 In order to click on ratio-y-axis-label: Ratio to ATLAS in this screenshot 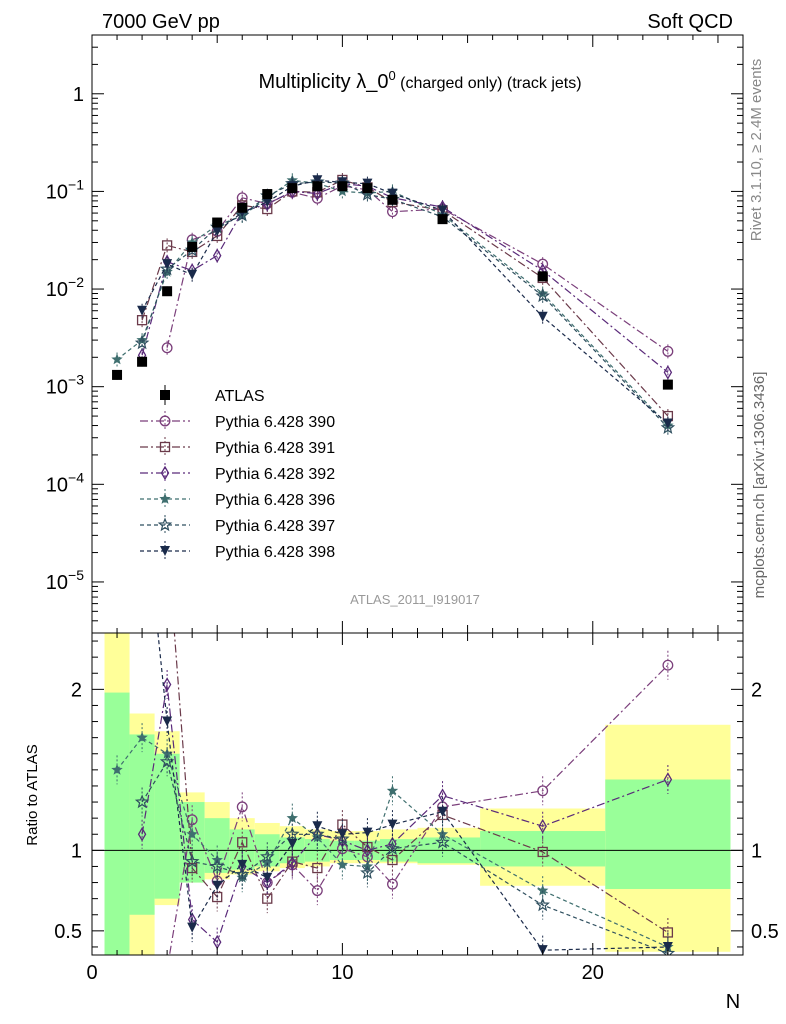, I will do `click(32, 794)`.